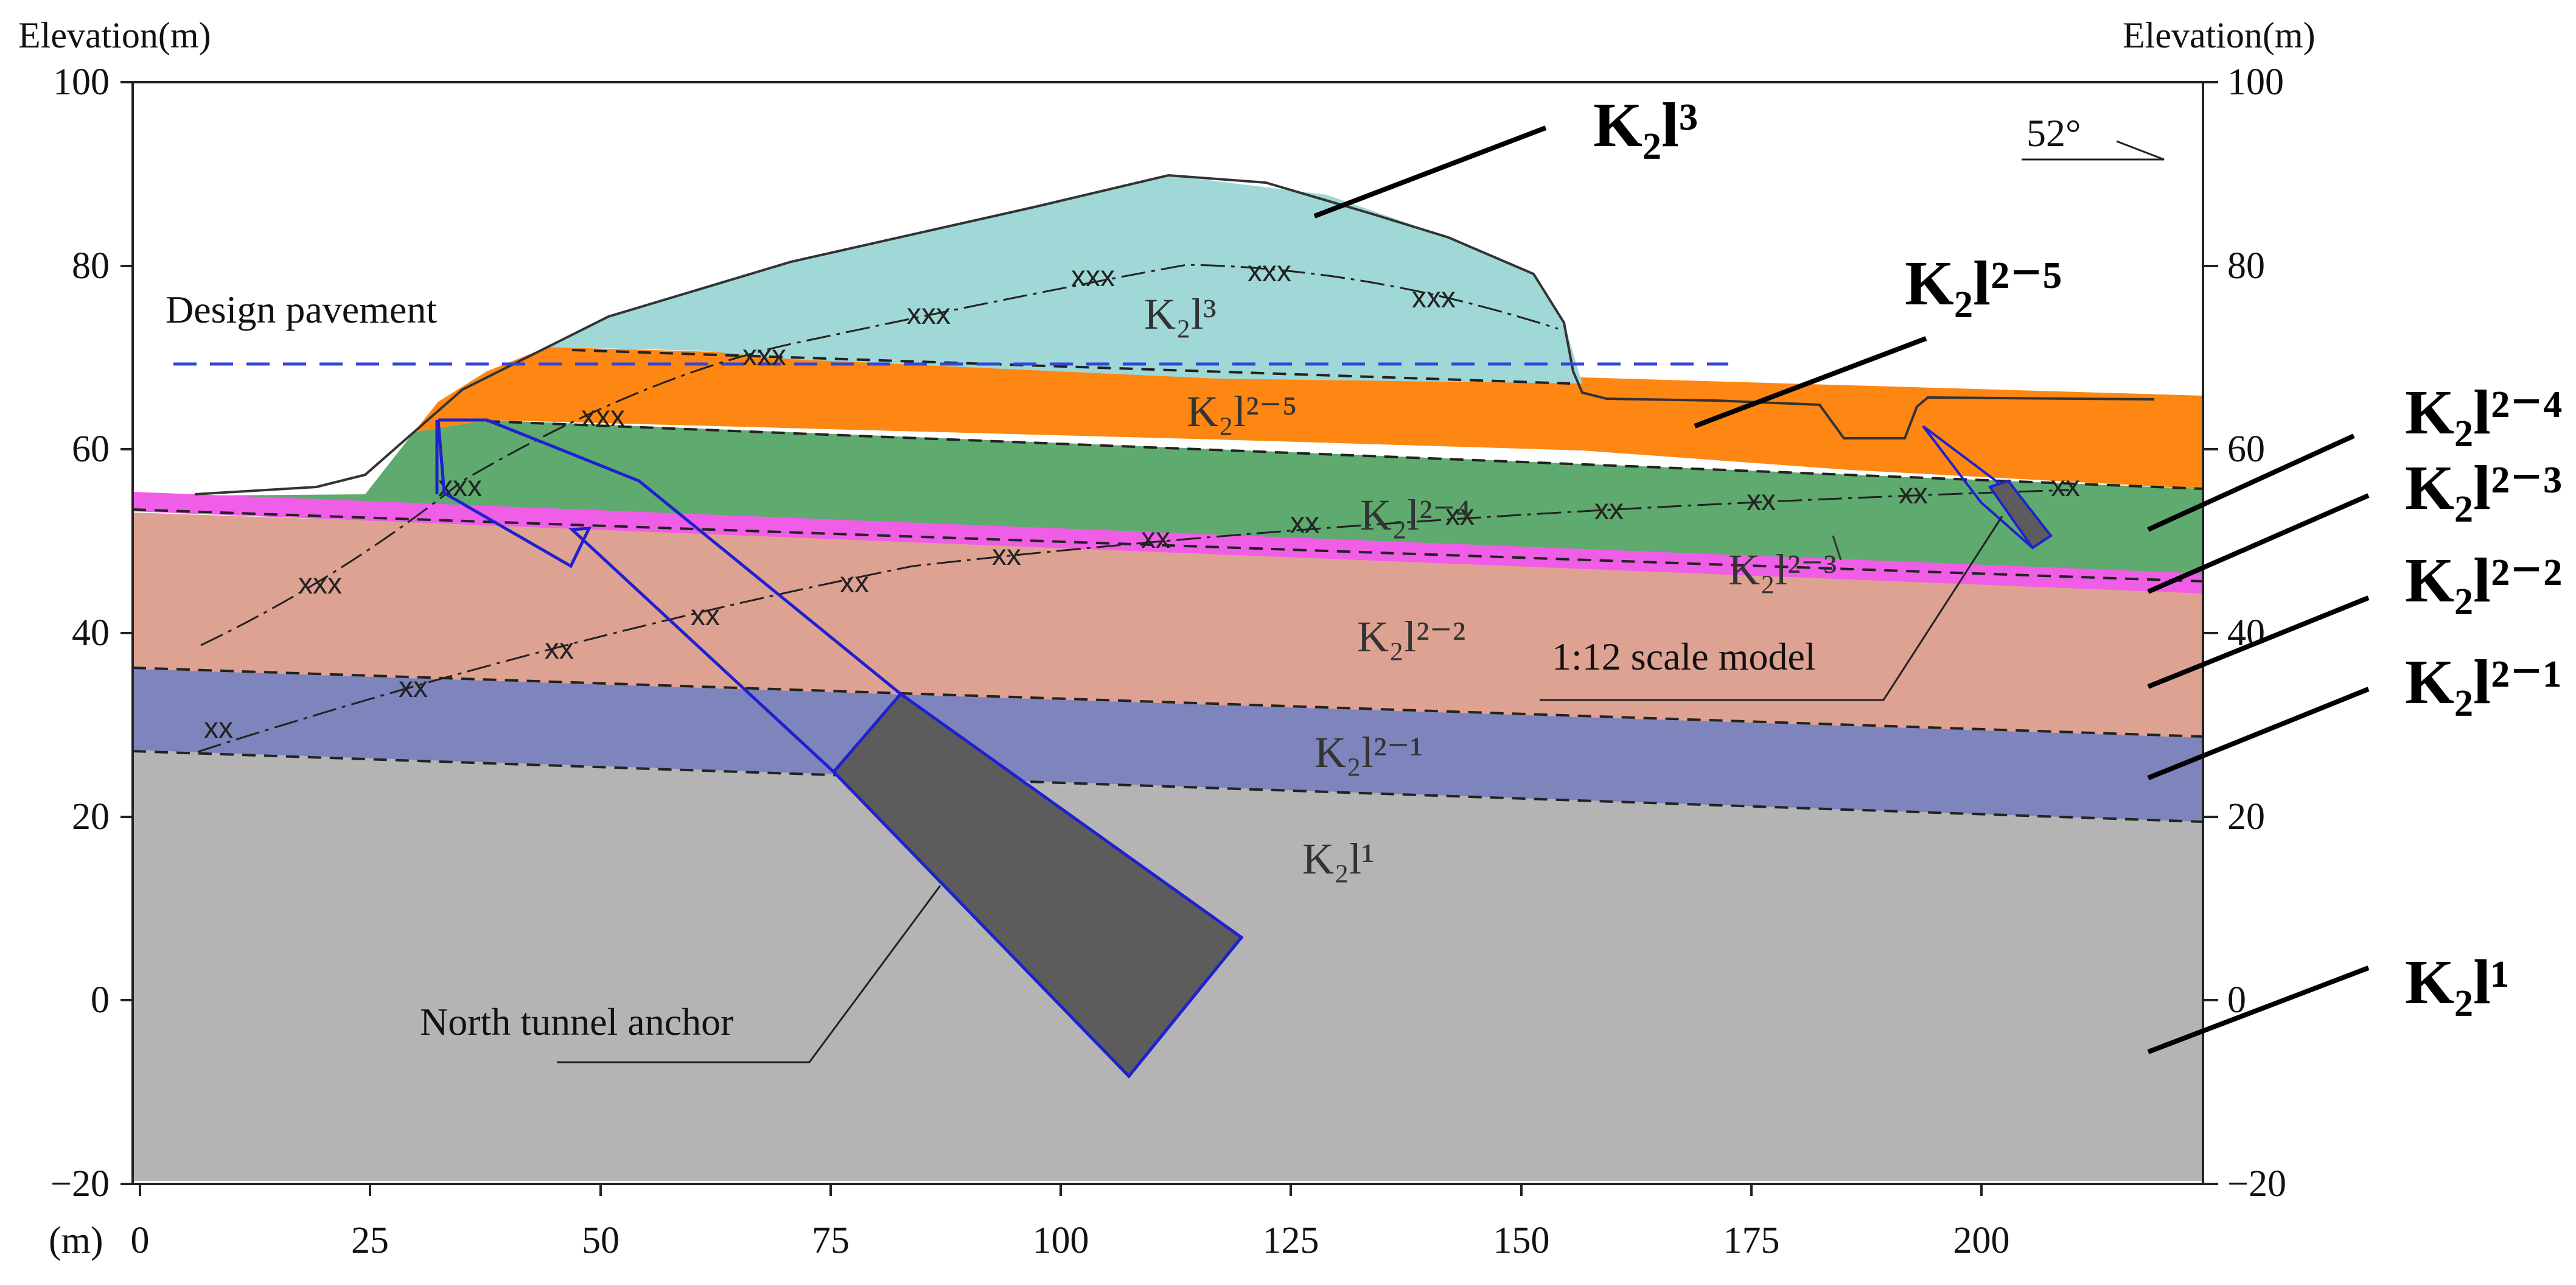 The image size is (2576, 1285). I want to click on stratum-label-k2l2-3: K₂l²⁻³, so click(1782, 569).